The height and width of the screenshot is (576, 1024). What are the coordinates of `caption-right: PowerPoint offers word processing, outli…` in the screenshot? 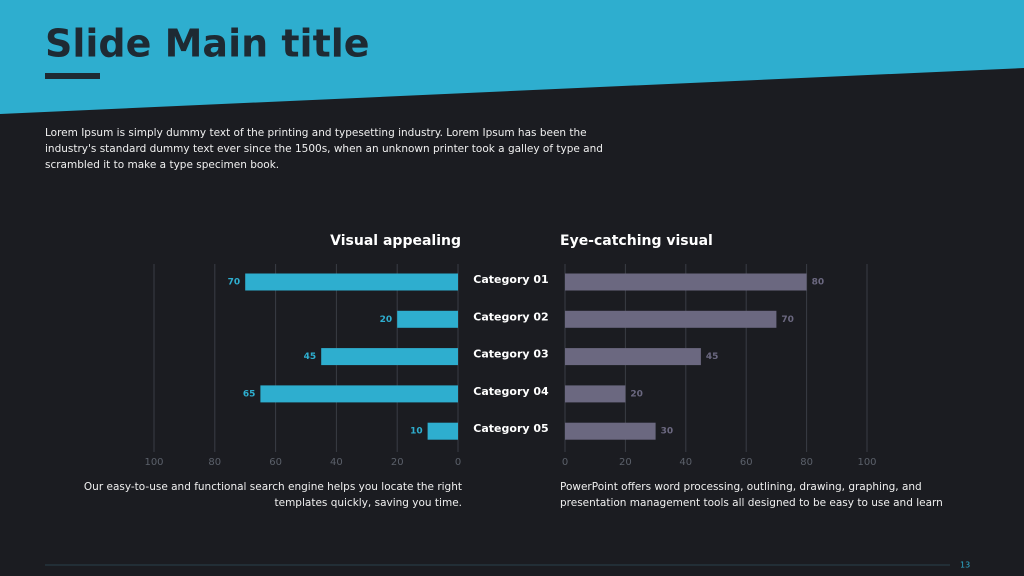 It's located at (751, 495).